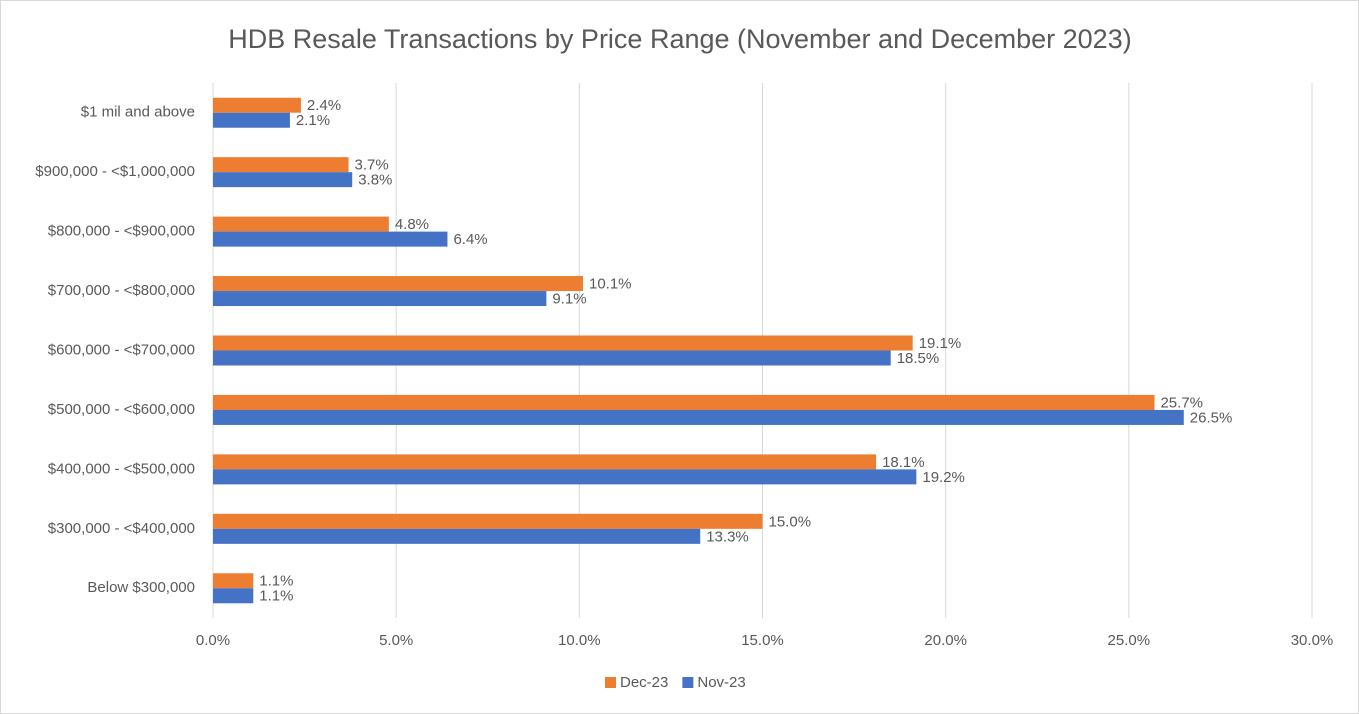  Describe the element at coordinates (940, 343) in the screenshot. I see `data-label: 19.1%` at that location.